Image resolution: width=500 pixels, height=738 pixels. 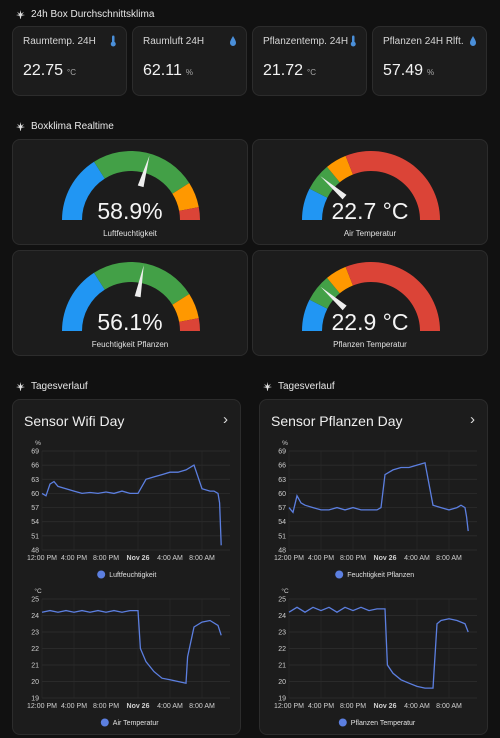 I want to click on legend-label: Air Temperatur, so click(x=136, y=723).